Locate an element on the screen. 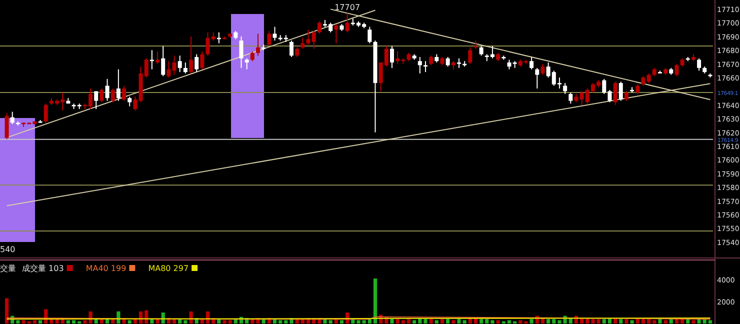 This screenshot has height=324, width=740. chart-title: 交量 is located at coordinates (8, 268).